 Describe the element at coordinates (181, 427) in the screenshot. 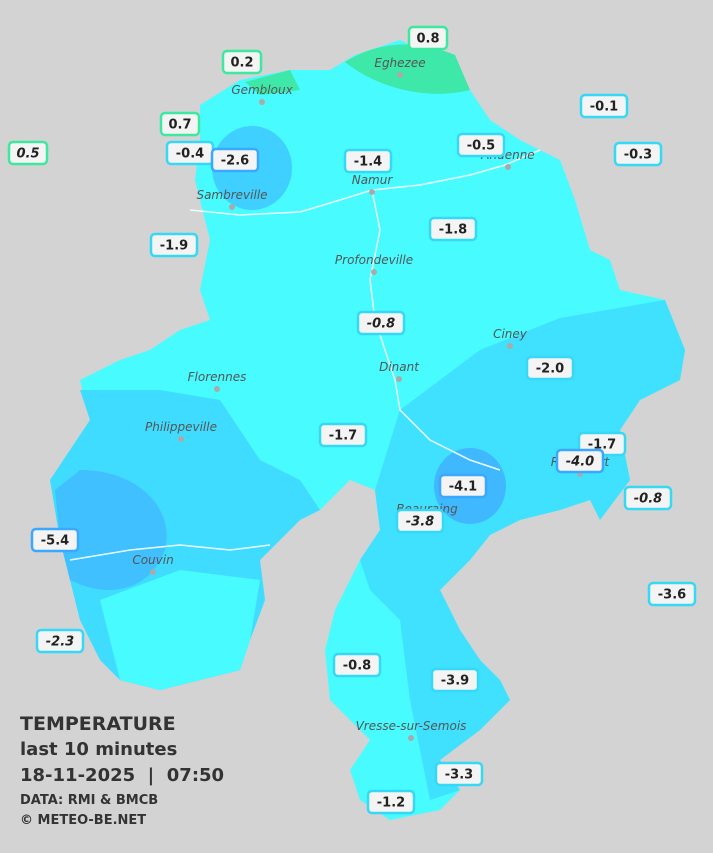

I see `place-name: Philippeville` at that location.